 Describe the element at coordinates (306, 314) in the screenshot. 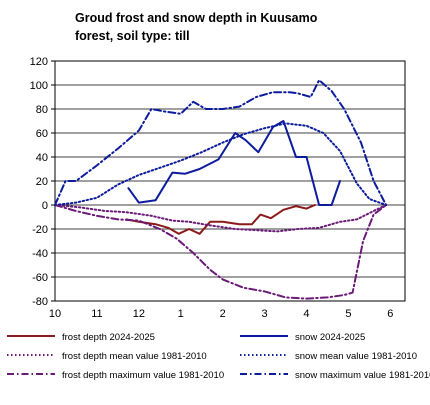

I see `x-tick-label: 4` at that location.